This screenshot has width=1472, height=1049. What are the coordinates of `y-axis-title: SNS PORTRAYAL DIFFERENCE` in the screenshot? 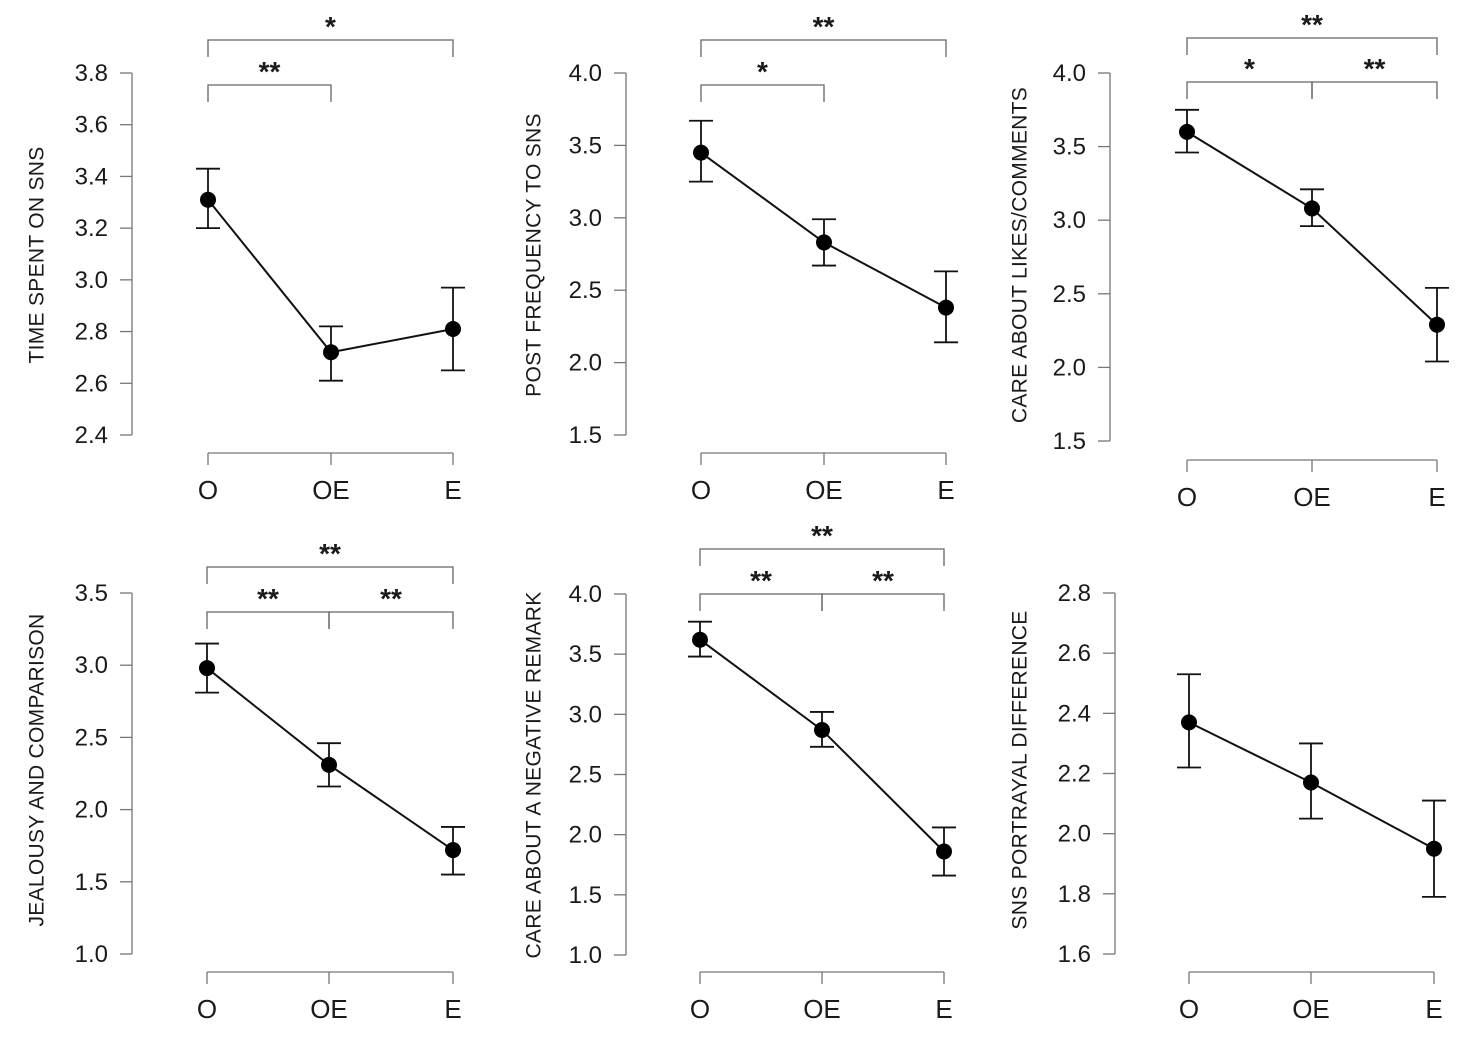 It's located at (1019, 769).